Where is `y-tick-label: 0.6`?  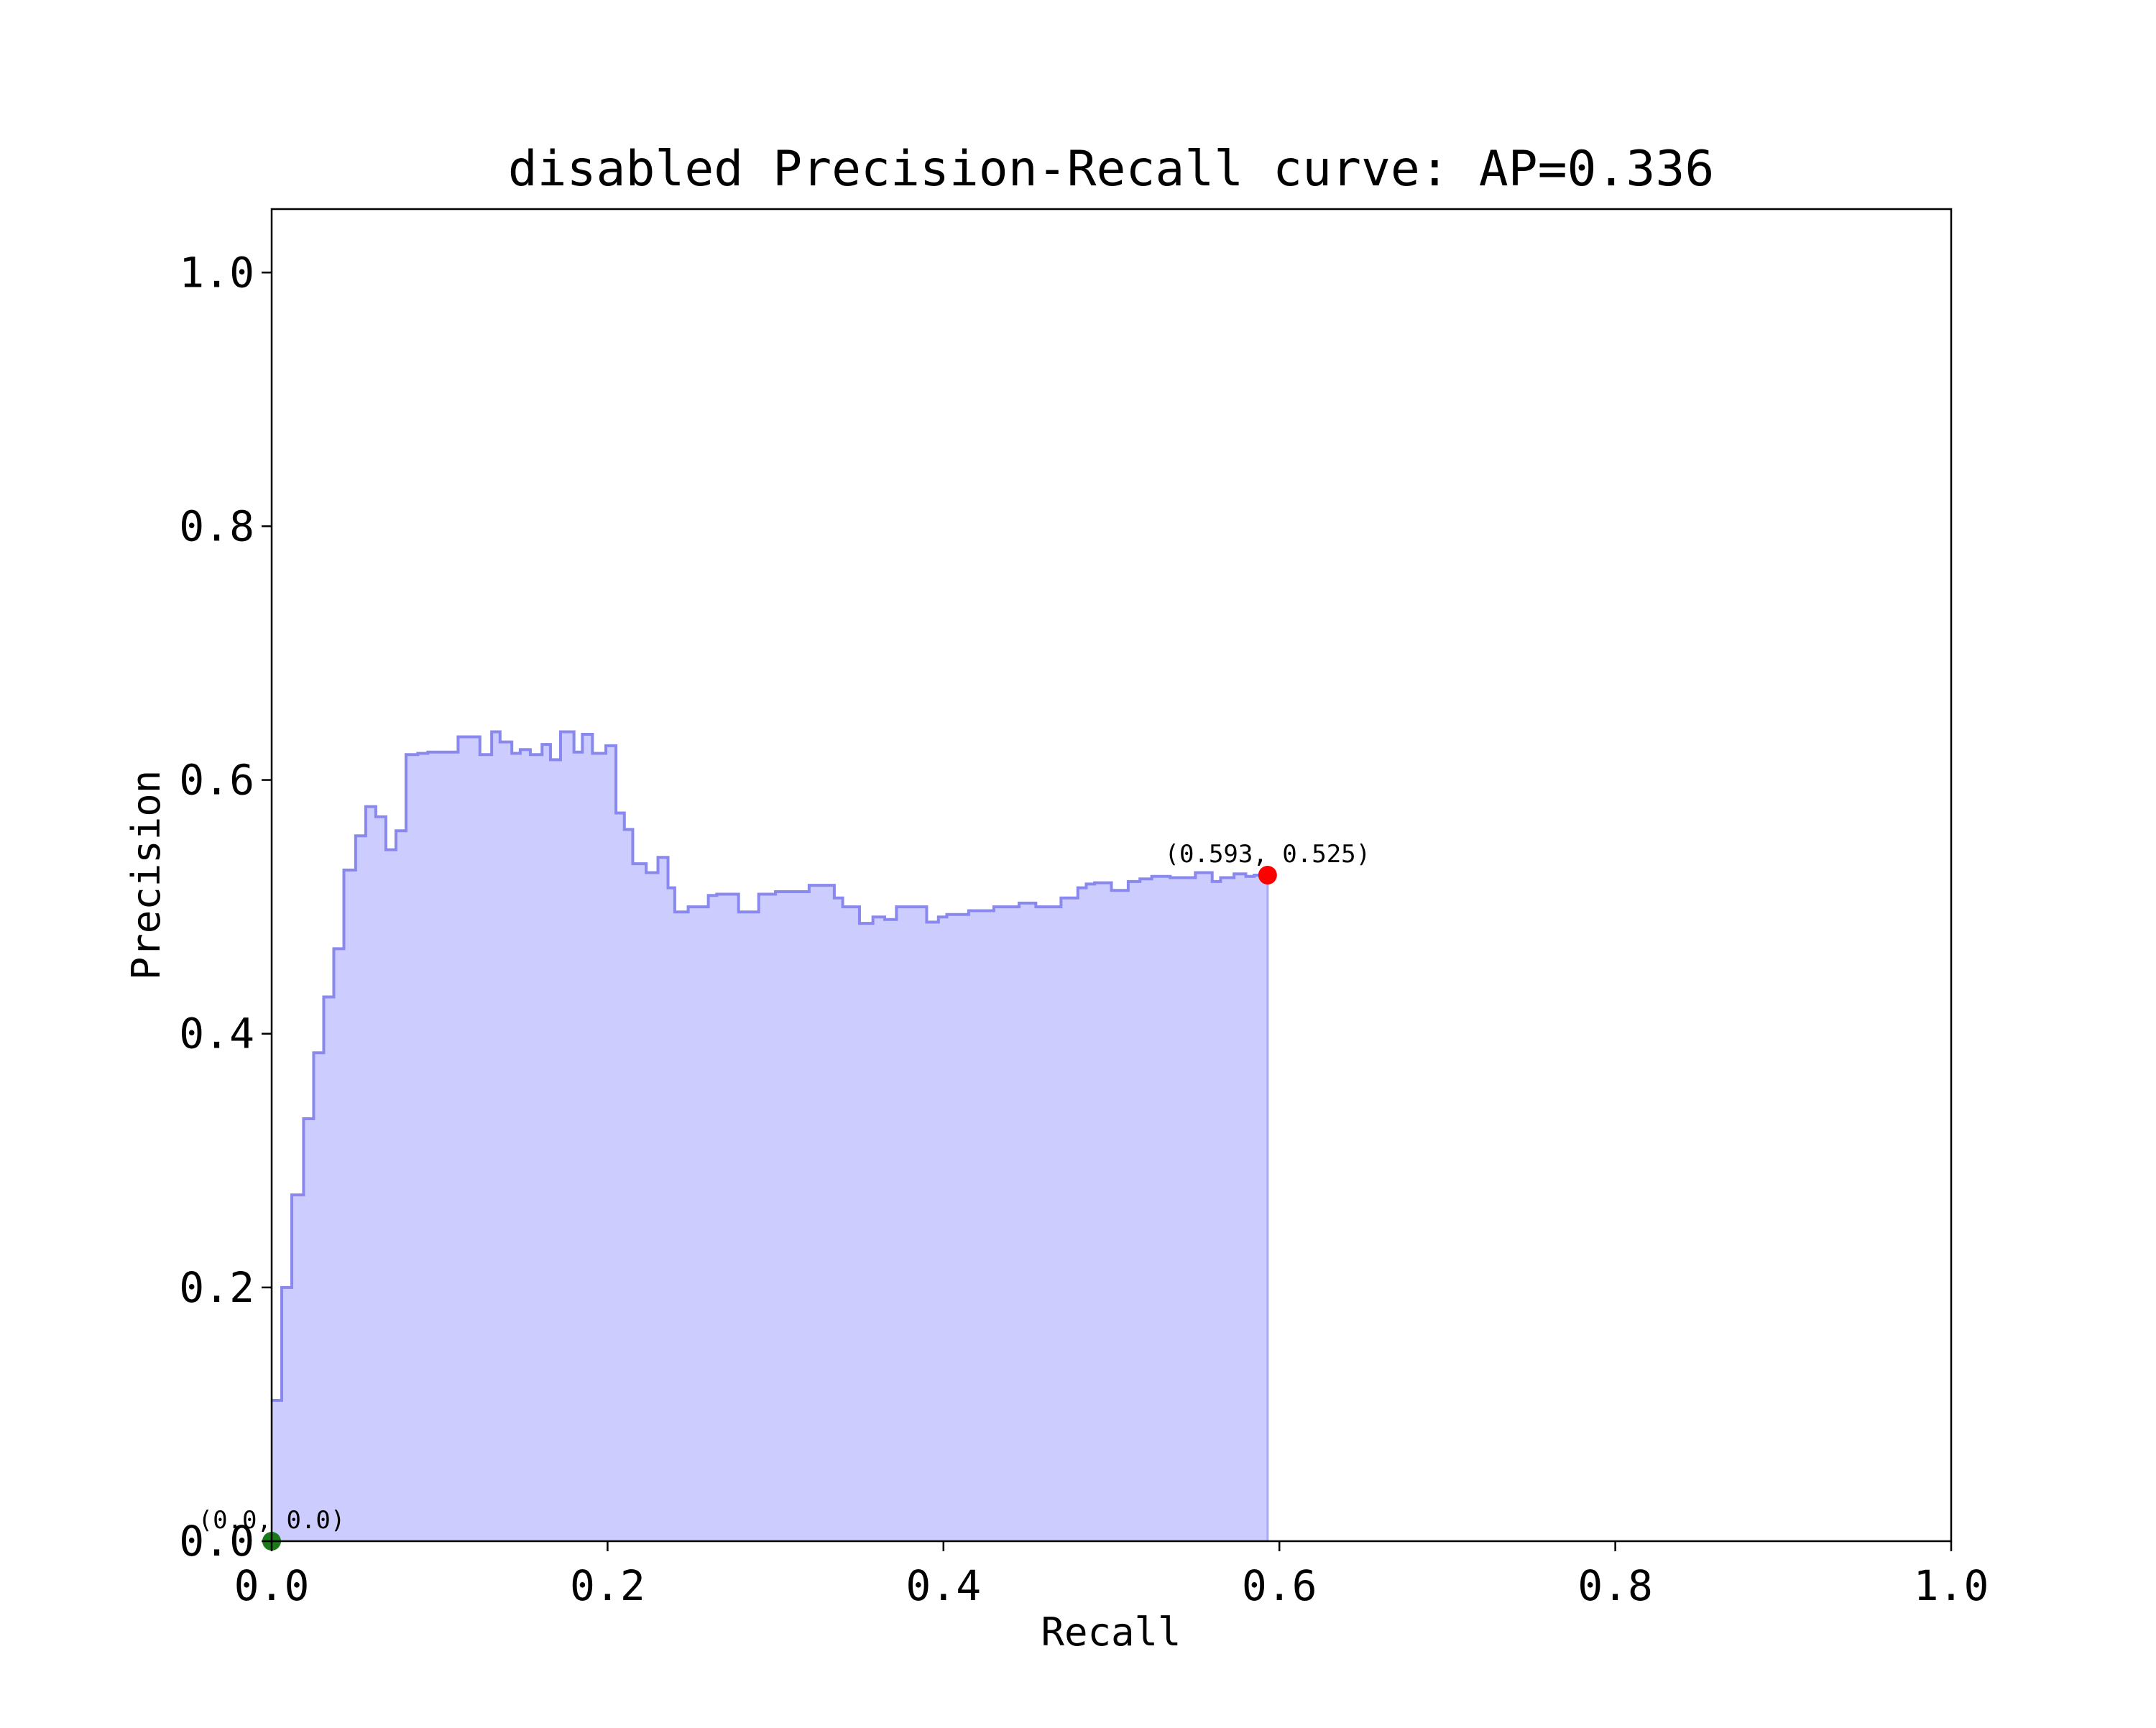
y-tick-label: 0.6 is located at coordinates (216, 781).